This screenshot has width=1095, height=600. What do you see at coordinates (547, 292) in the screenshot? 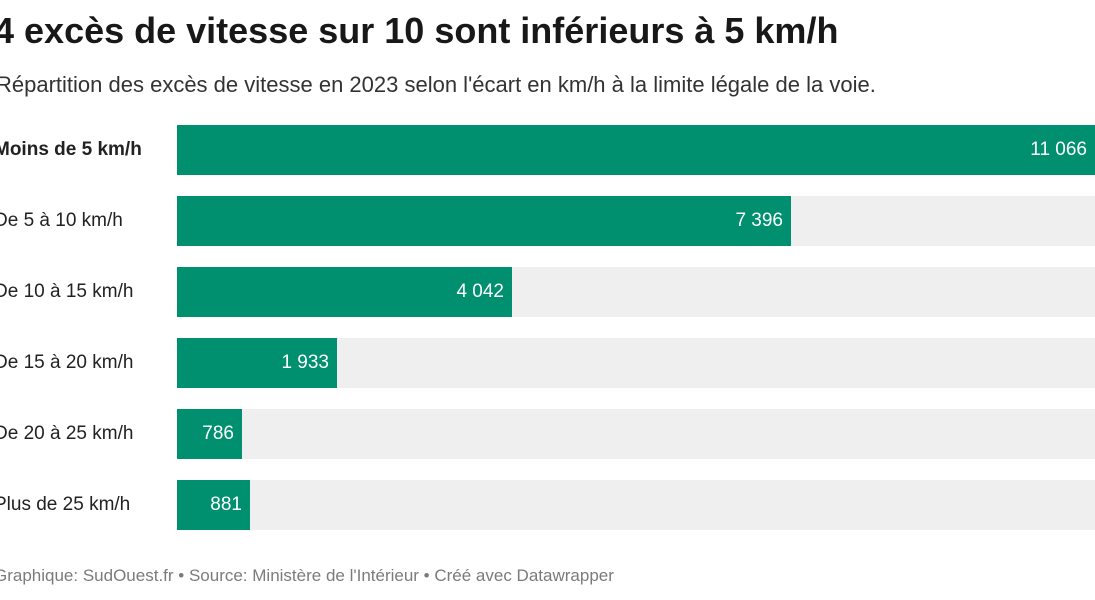
I see `bar-row: De 10 à 15 km/h 4 042` at bounding box center [547, 292].